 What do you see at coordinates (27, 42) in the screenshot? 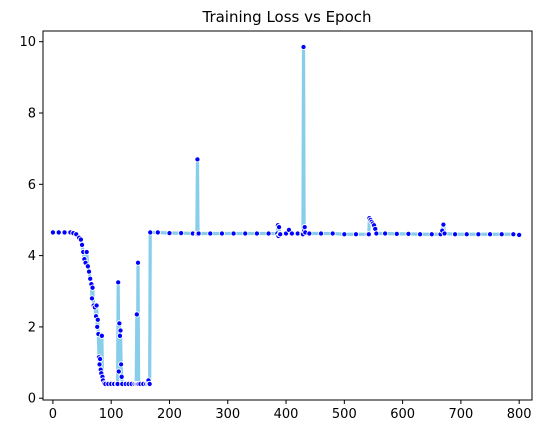
I see `y-tick-label: 10` at bounding box center [27, 42].